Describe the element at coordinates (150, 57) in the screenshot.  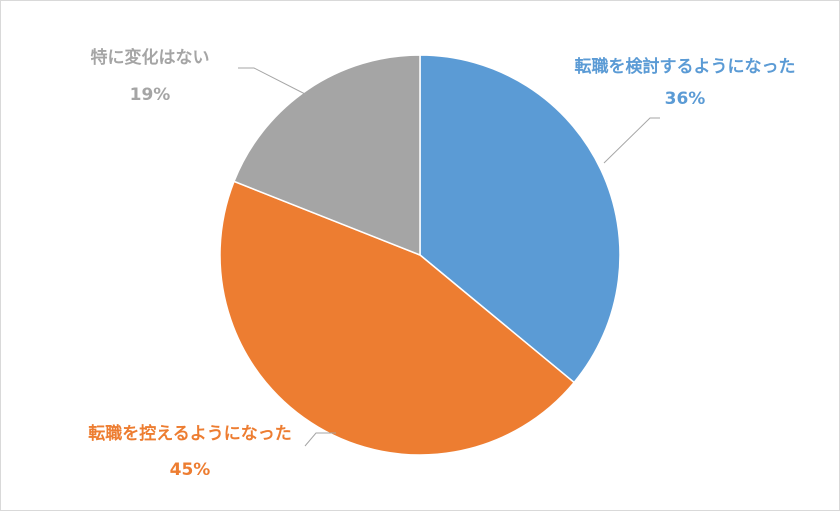
I see `slice-label-3: 特に変化はない` at that location.